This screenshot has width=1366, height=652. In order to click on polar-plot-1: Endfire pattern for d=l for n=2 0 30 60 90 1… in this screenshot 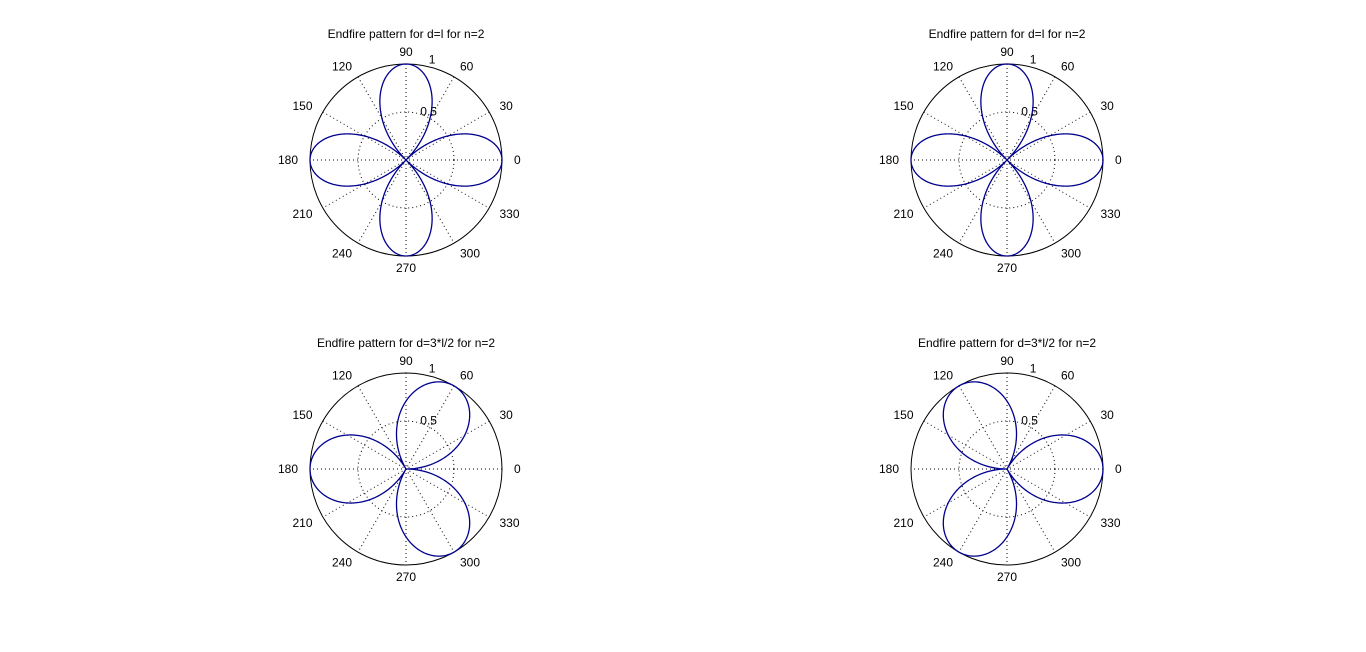, I will do `click(399, 151)`.